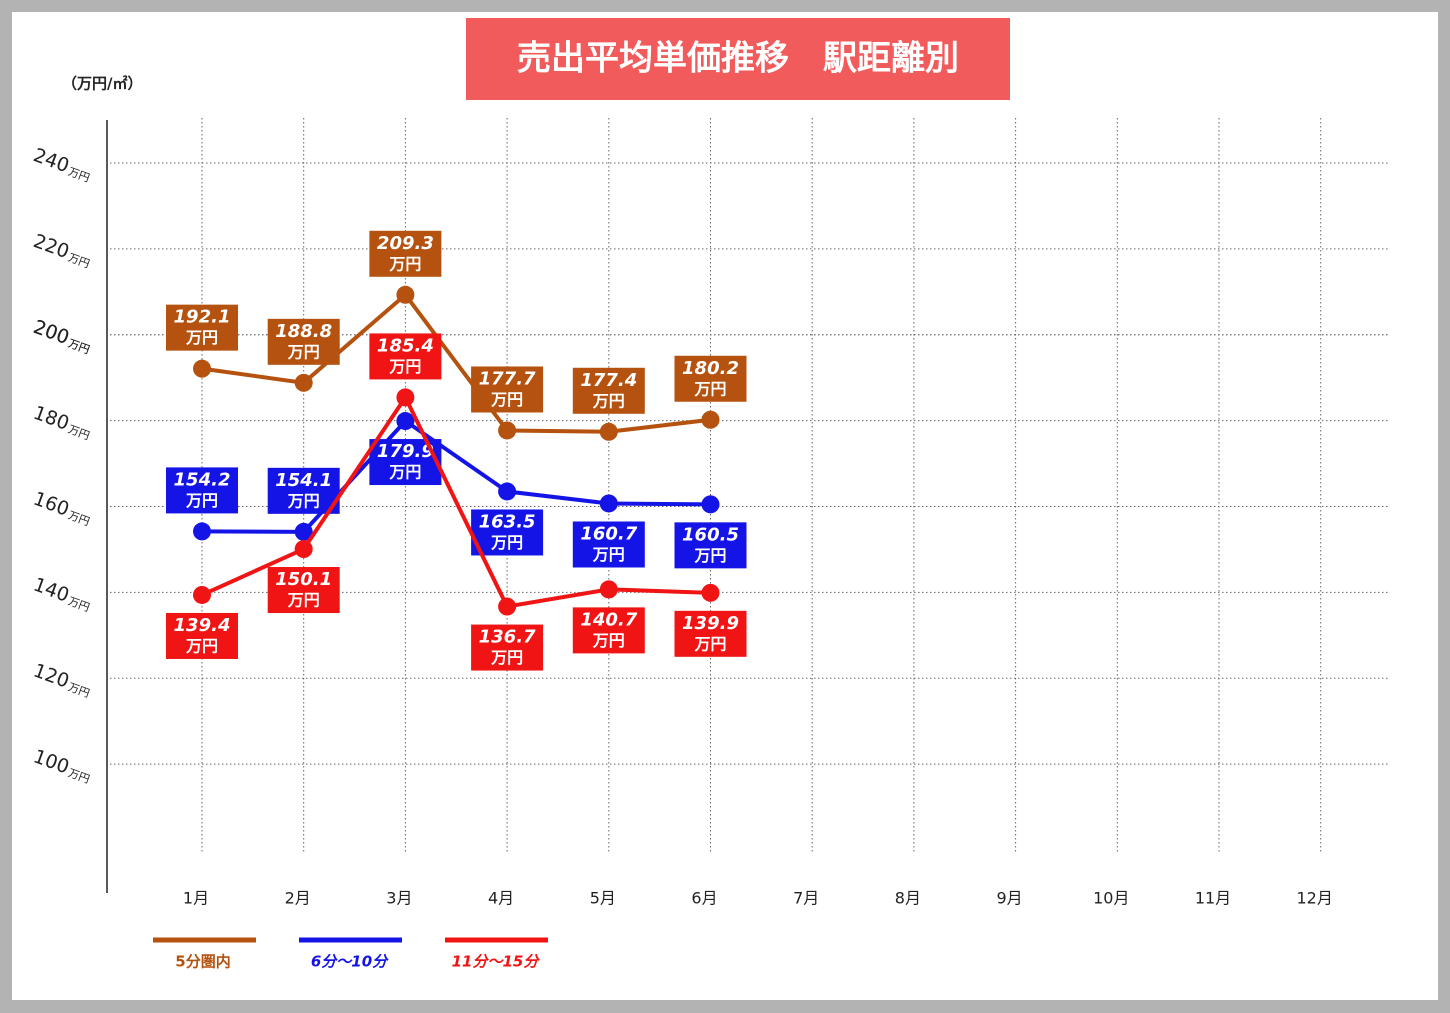 The image size is (1450, 1013). I want to click on data-label: 177.4, so click(608, 380).